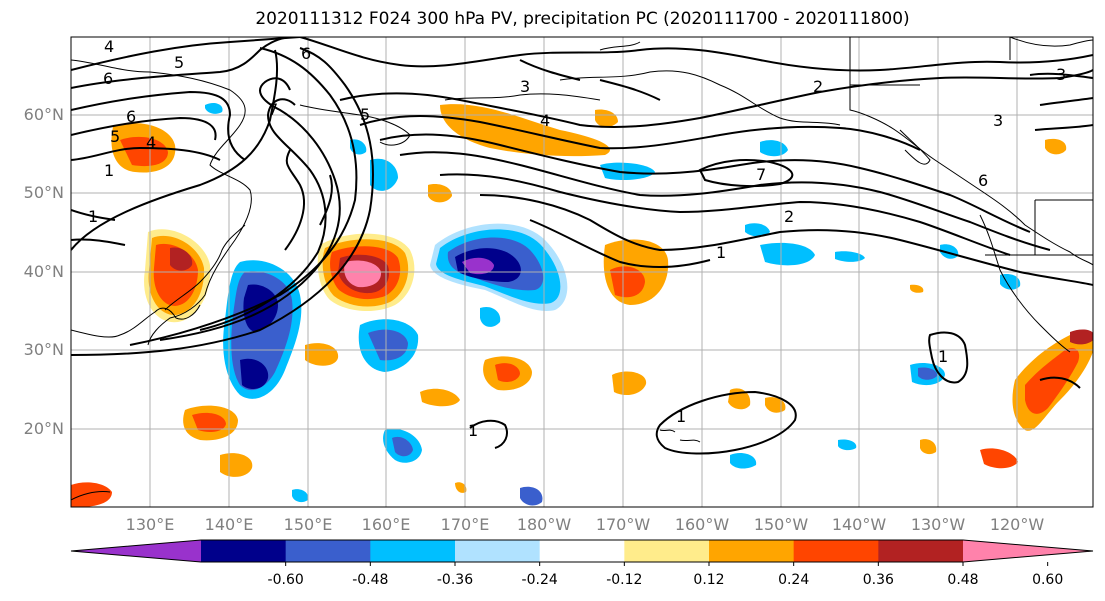 The width and height of the screenshot is (1105, 601). I want to click on lon-label: 170°W, so click(623, 524).